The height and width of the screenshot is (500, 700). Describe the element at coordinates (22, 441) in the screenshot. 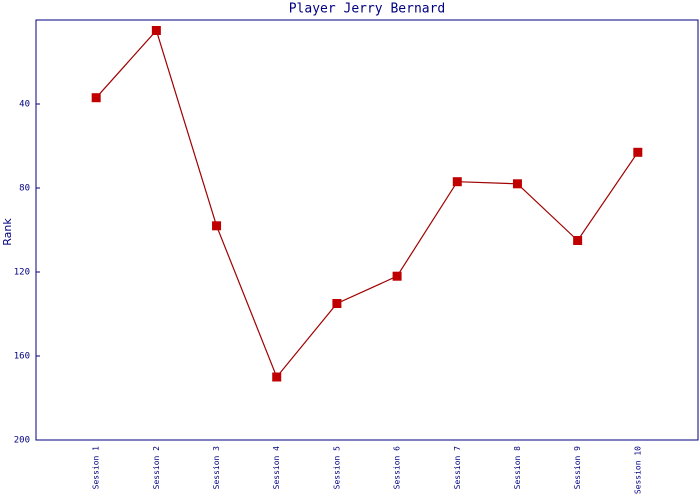

I see `y-tick-label: 200` at that location.